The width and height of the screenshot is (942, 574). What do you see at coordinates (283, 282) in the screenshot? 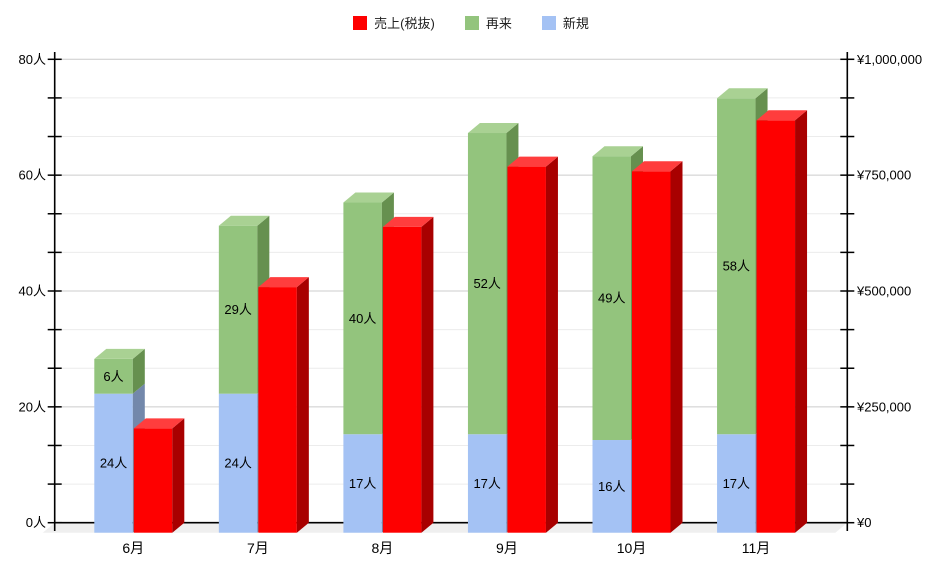
I see `bar-sales-7月-top` at bounding box center [283, 282].